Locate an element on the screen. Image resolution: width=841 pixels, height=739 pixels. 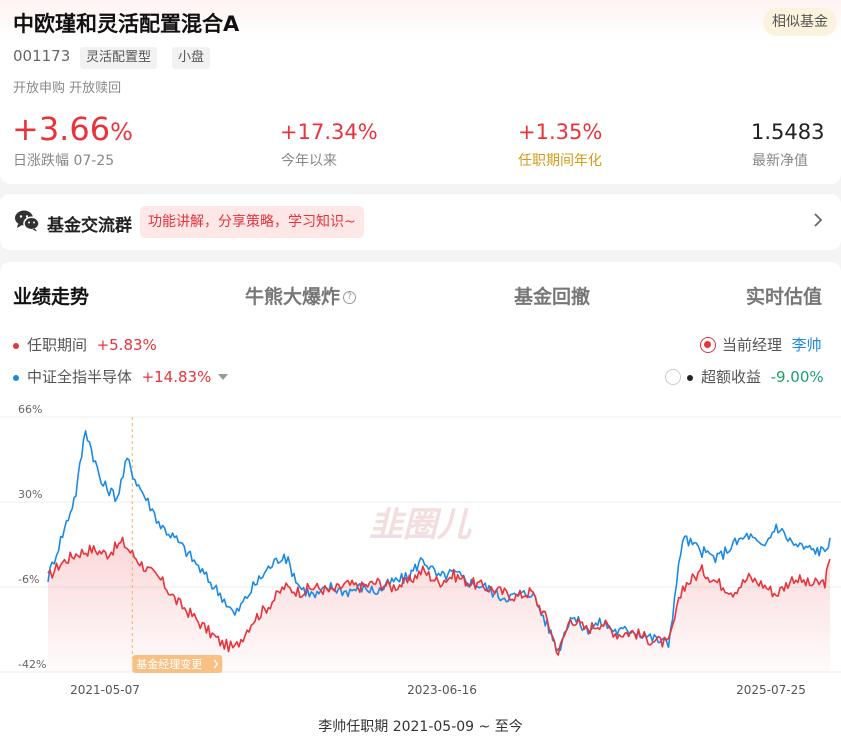
chat-group-desc: 功能讲解，分享策略，学习知识~ is located at coordinates (252, 222).